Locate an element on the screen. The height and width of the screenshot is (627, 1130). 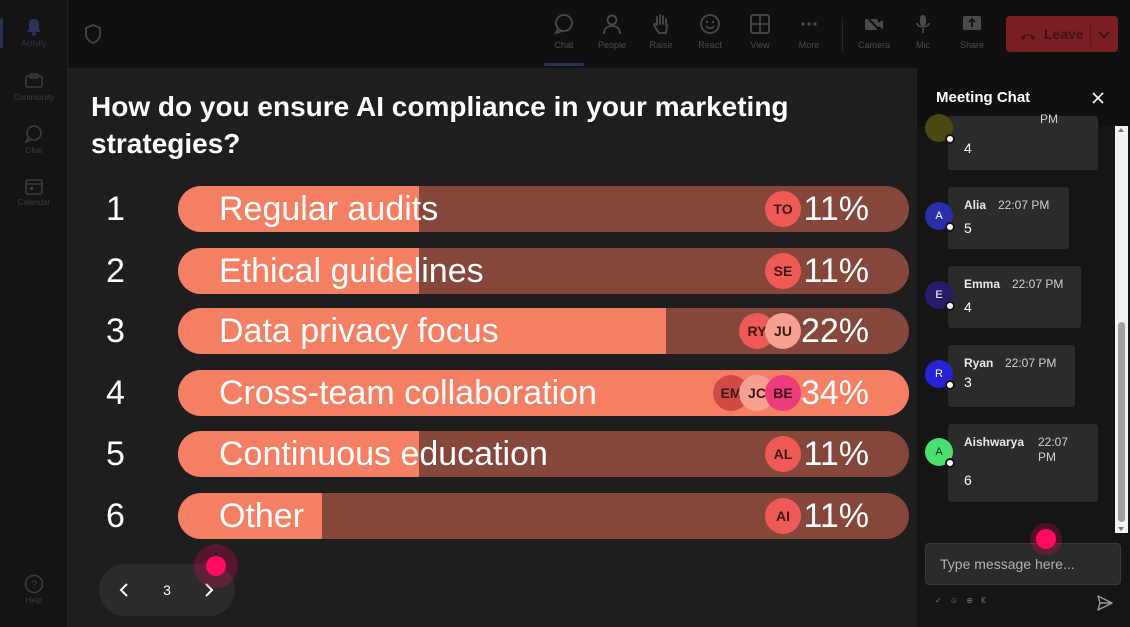
voter-avatar: AI is located at coordinates (783, 516).